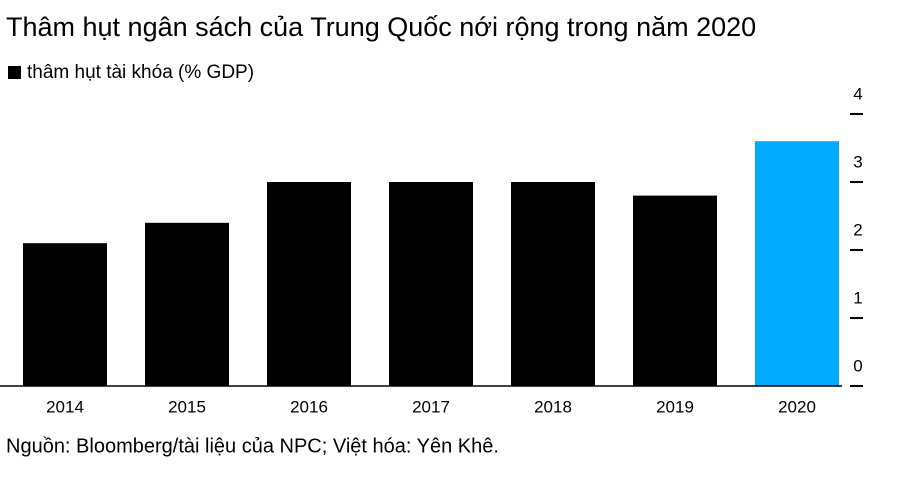 The image size is (900, 484). What do you see at coordinates (857, 93) in the screenshot?
I see `y-tick-label: 4` at bounding box center [857, 93].